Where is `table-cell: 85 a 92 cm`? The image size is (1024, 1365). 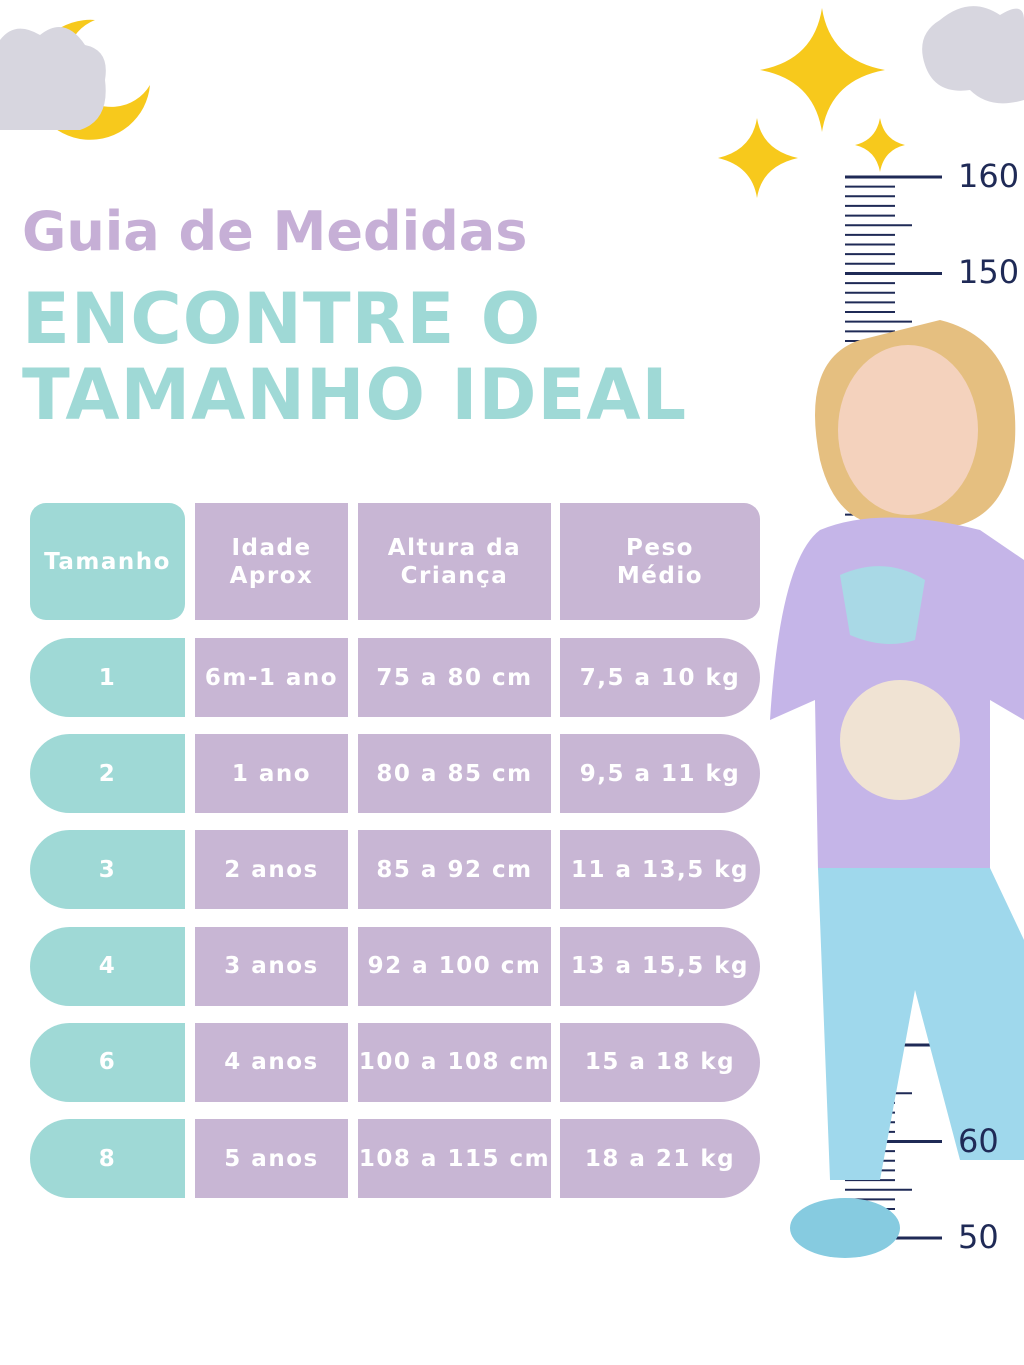 table-cell: 85 a 92 cm is located at coordinates (454, 870).